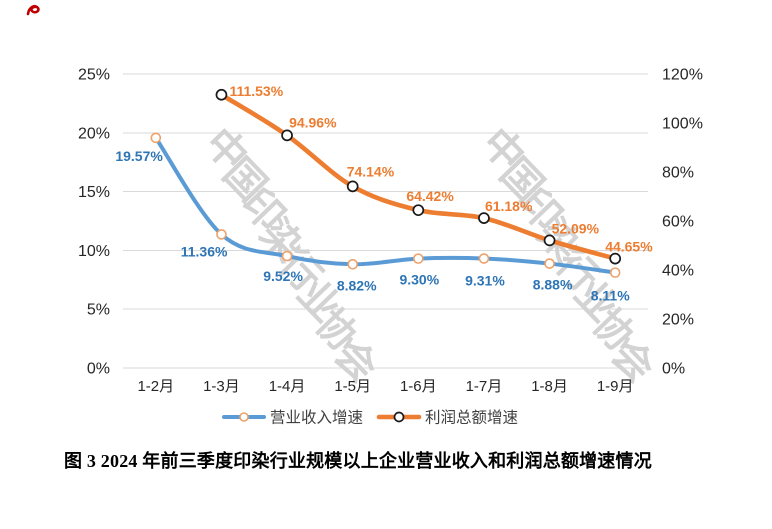  What do you see at coordinates (629, 247) in the screenshot?
I see `data-label: 44.65%` at bounding box center [629, 247].